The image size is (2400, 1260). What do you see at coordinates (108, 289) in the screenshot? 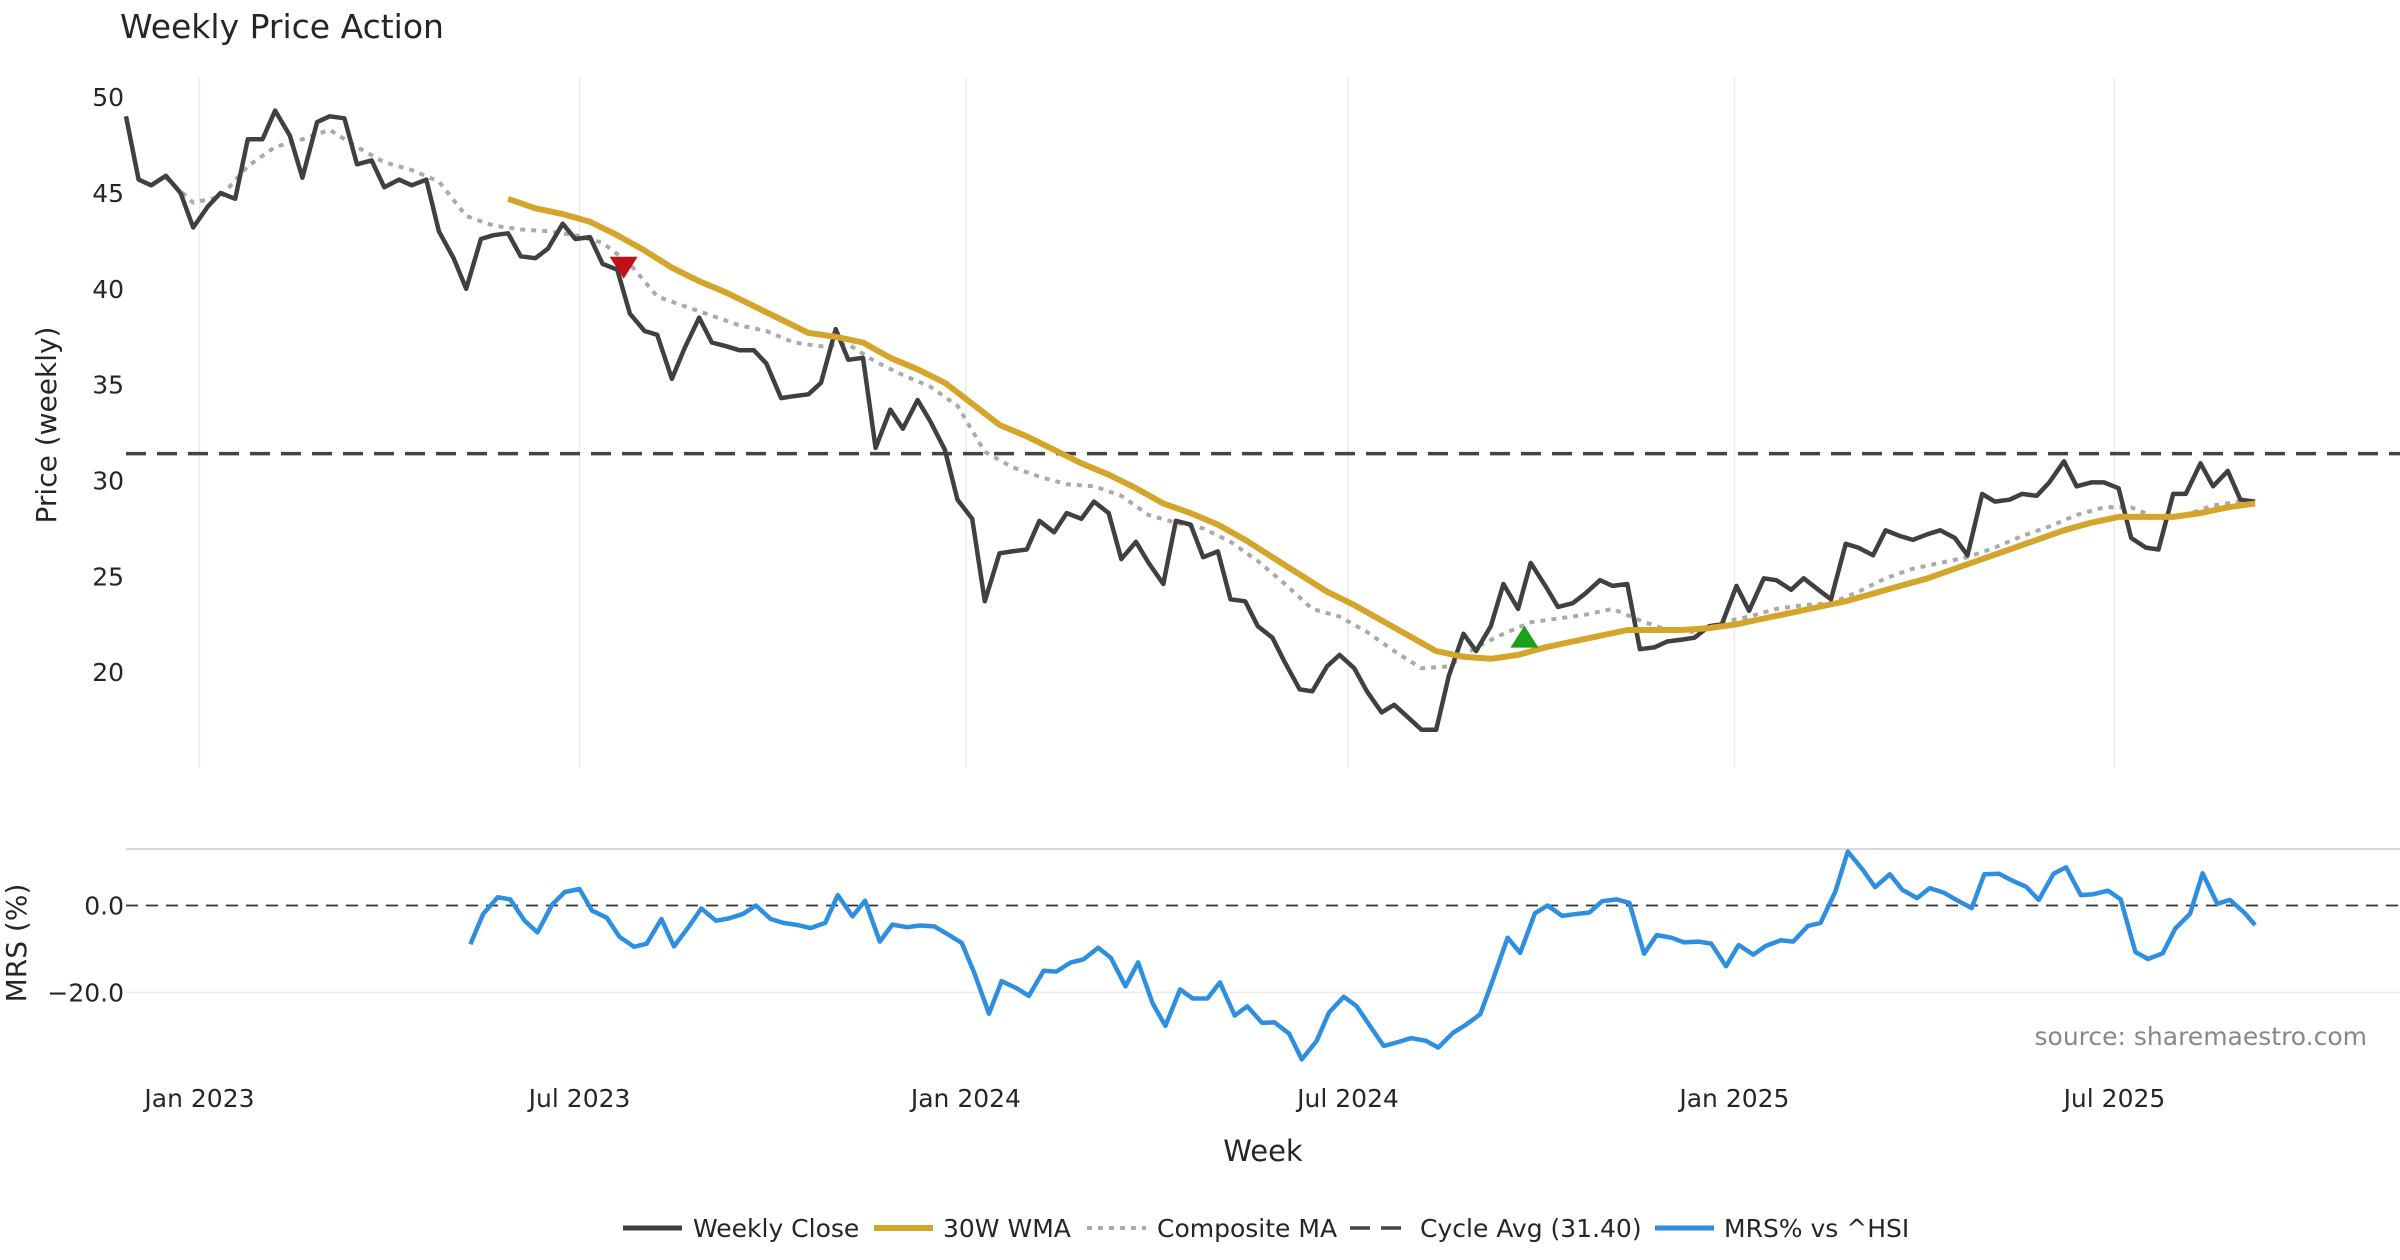
I see `price-y-tick-label: 40` at bounding box center [108, 289].